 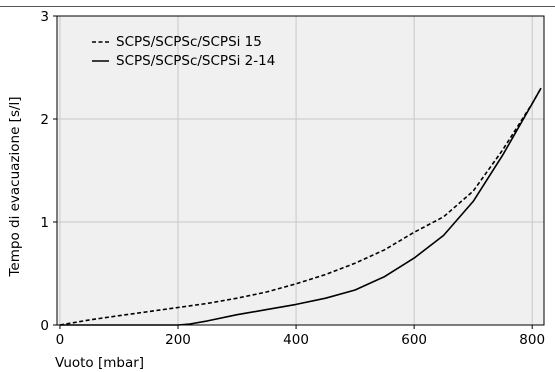 I want to click on y-tick-label: 0, so click(x=44, y=326).